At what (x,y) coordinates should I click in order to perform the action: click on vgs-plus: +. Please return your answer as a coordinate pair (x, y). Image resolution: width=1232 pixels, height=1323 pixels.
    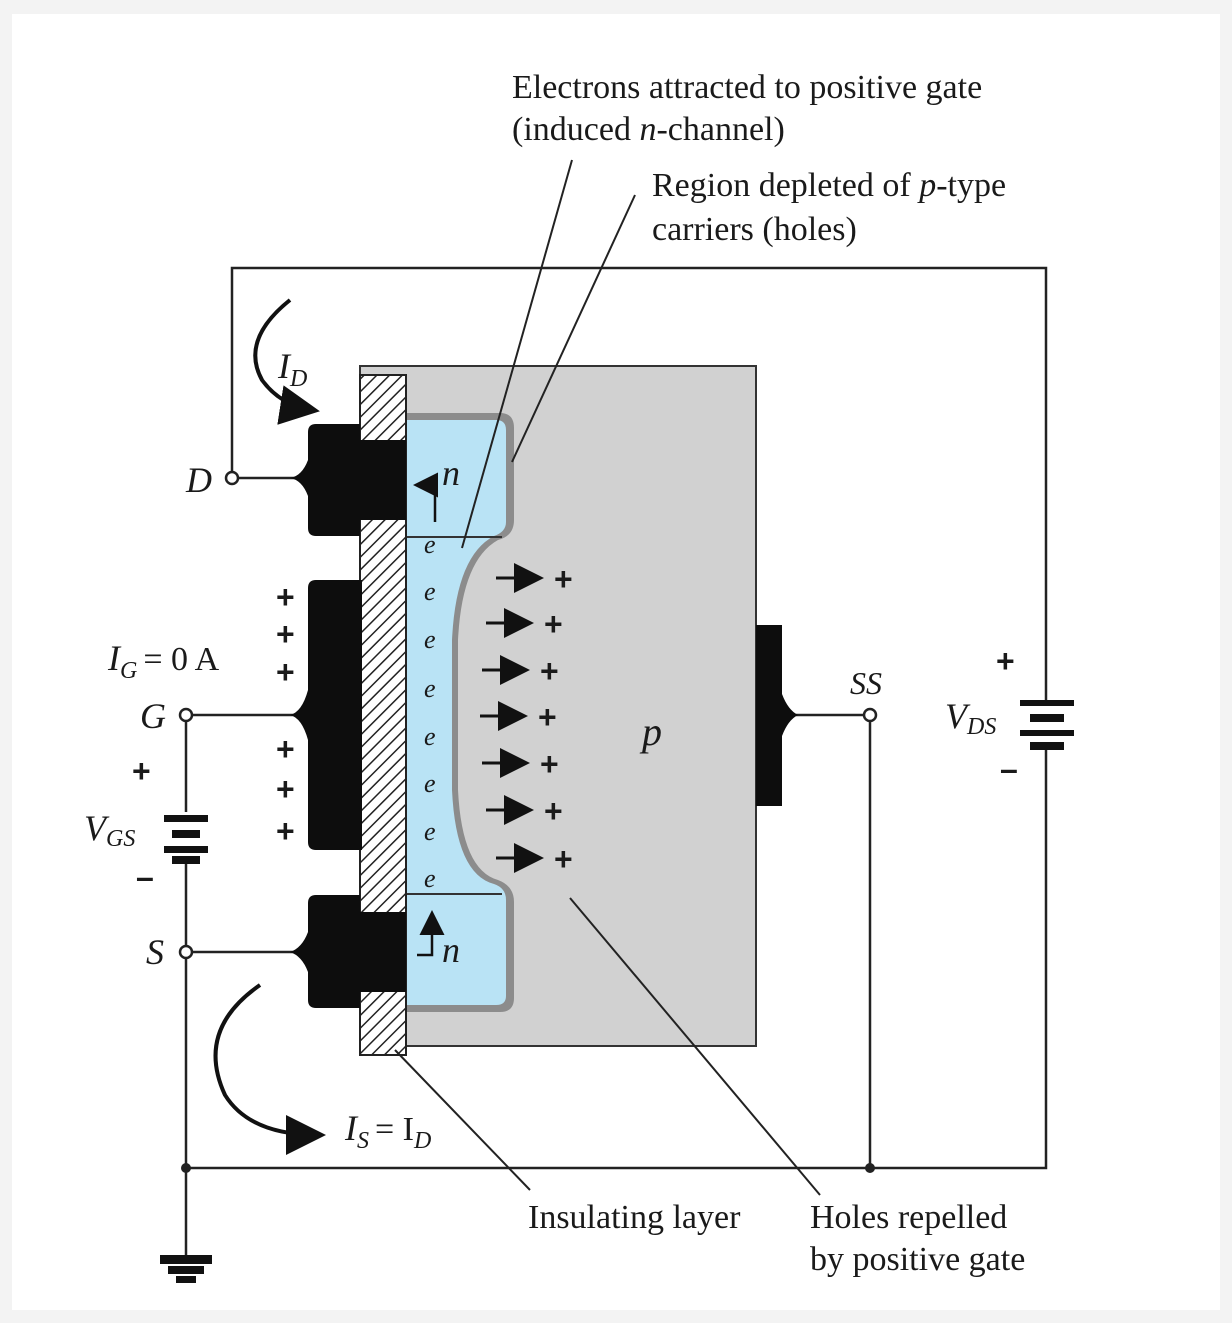
    Looking at the image, I should click on (141, 771).